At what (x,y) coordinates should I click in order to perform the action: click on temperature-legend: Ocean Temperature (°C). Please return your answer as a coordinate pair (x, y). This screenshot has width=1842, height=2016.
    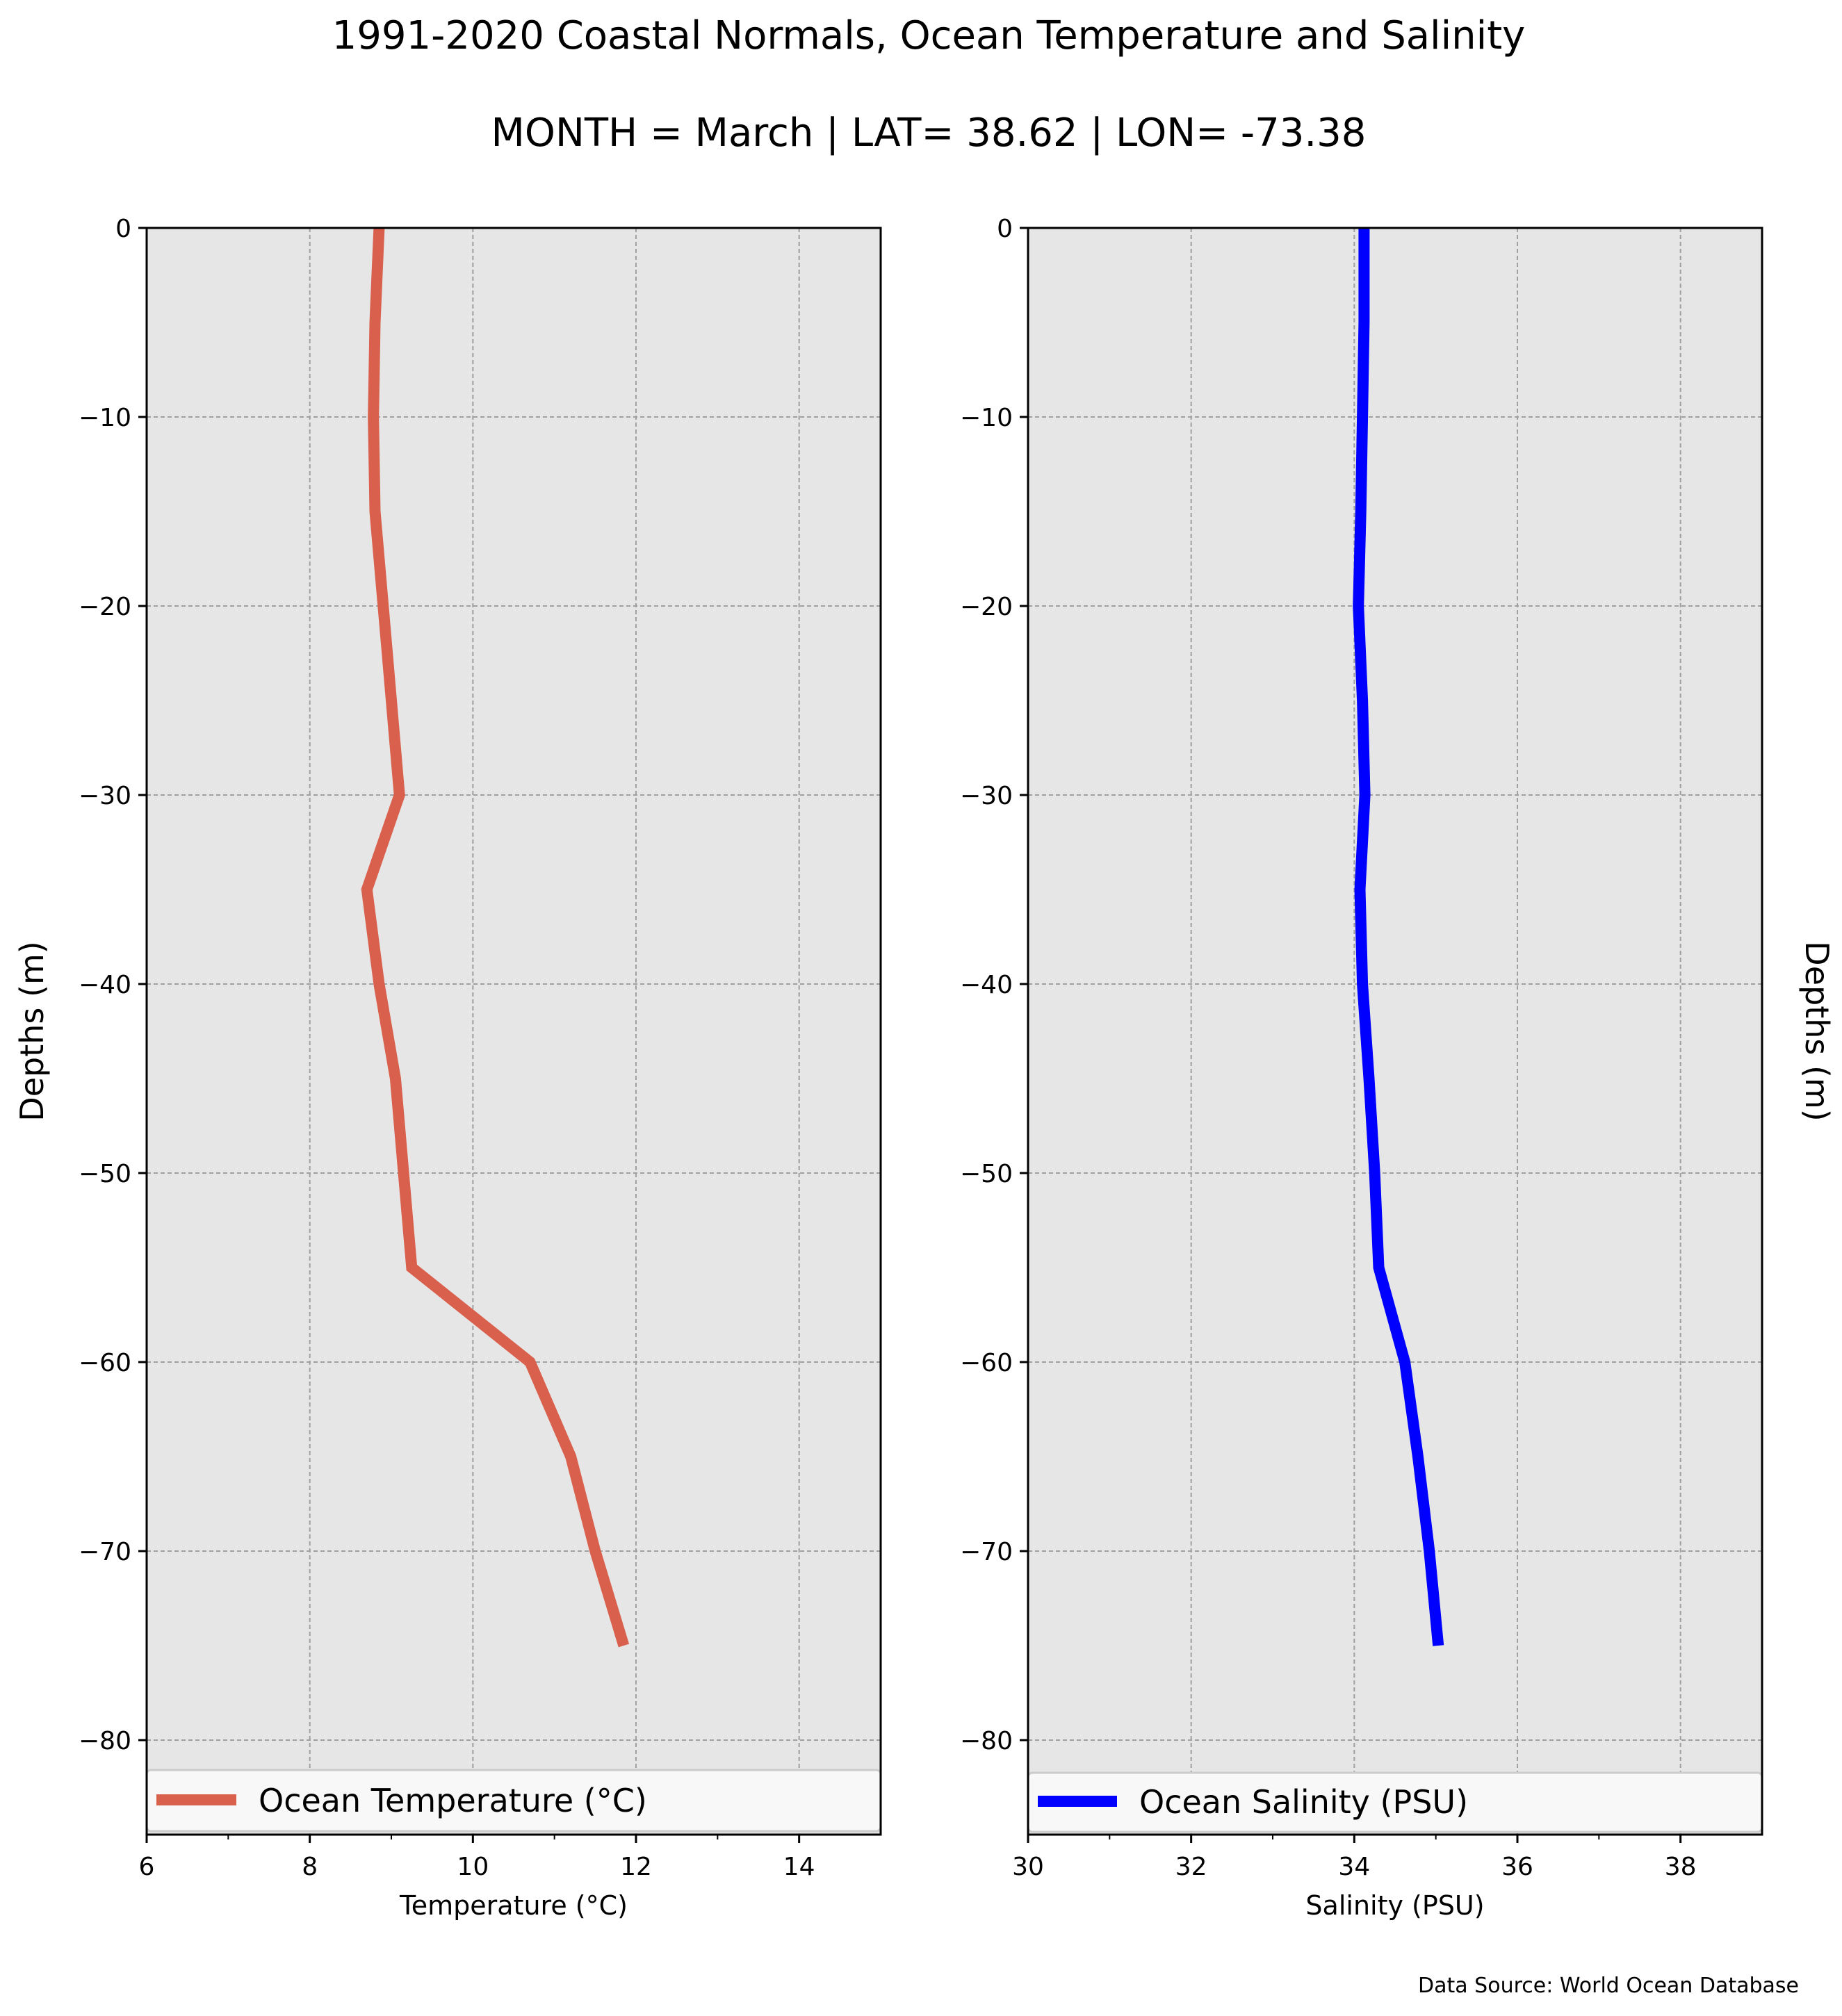
    Looking at the image, I should click on (513, 1801).